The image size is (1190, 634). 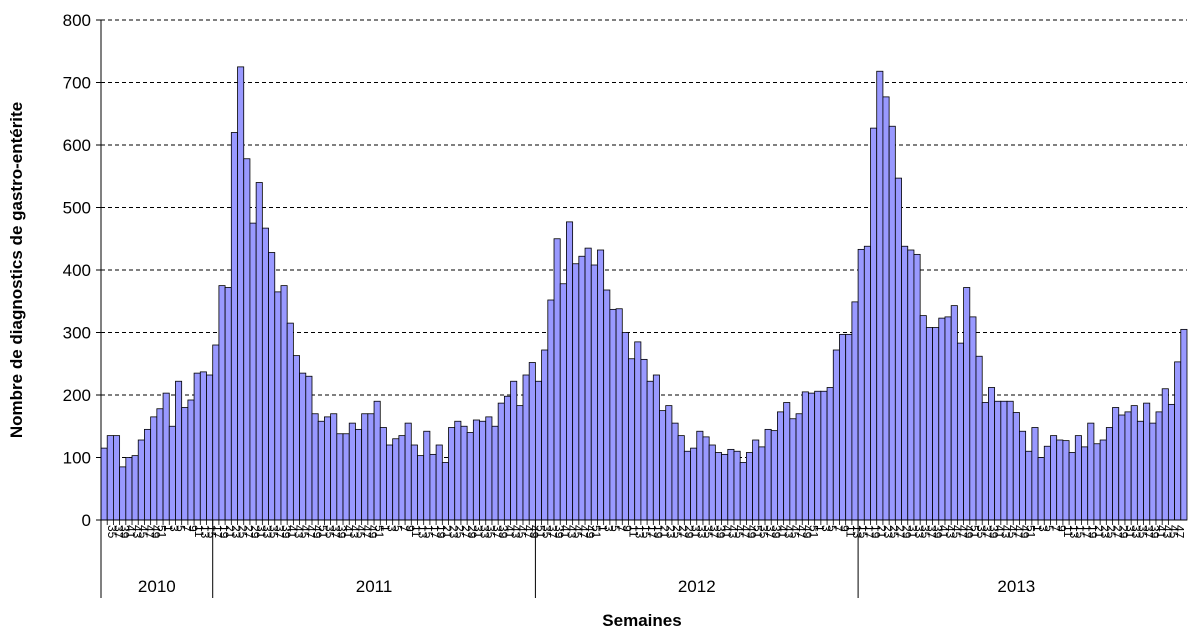 I want to click on week-label: 19, so click(x=1093, y=532).